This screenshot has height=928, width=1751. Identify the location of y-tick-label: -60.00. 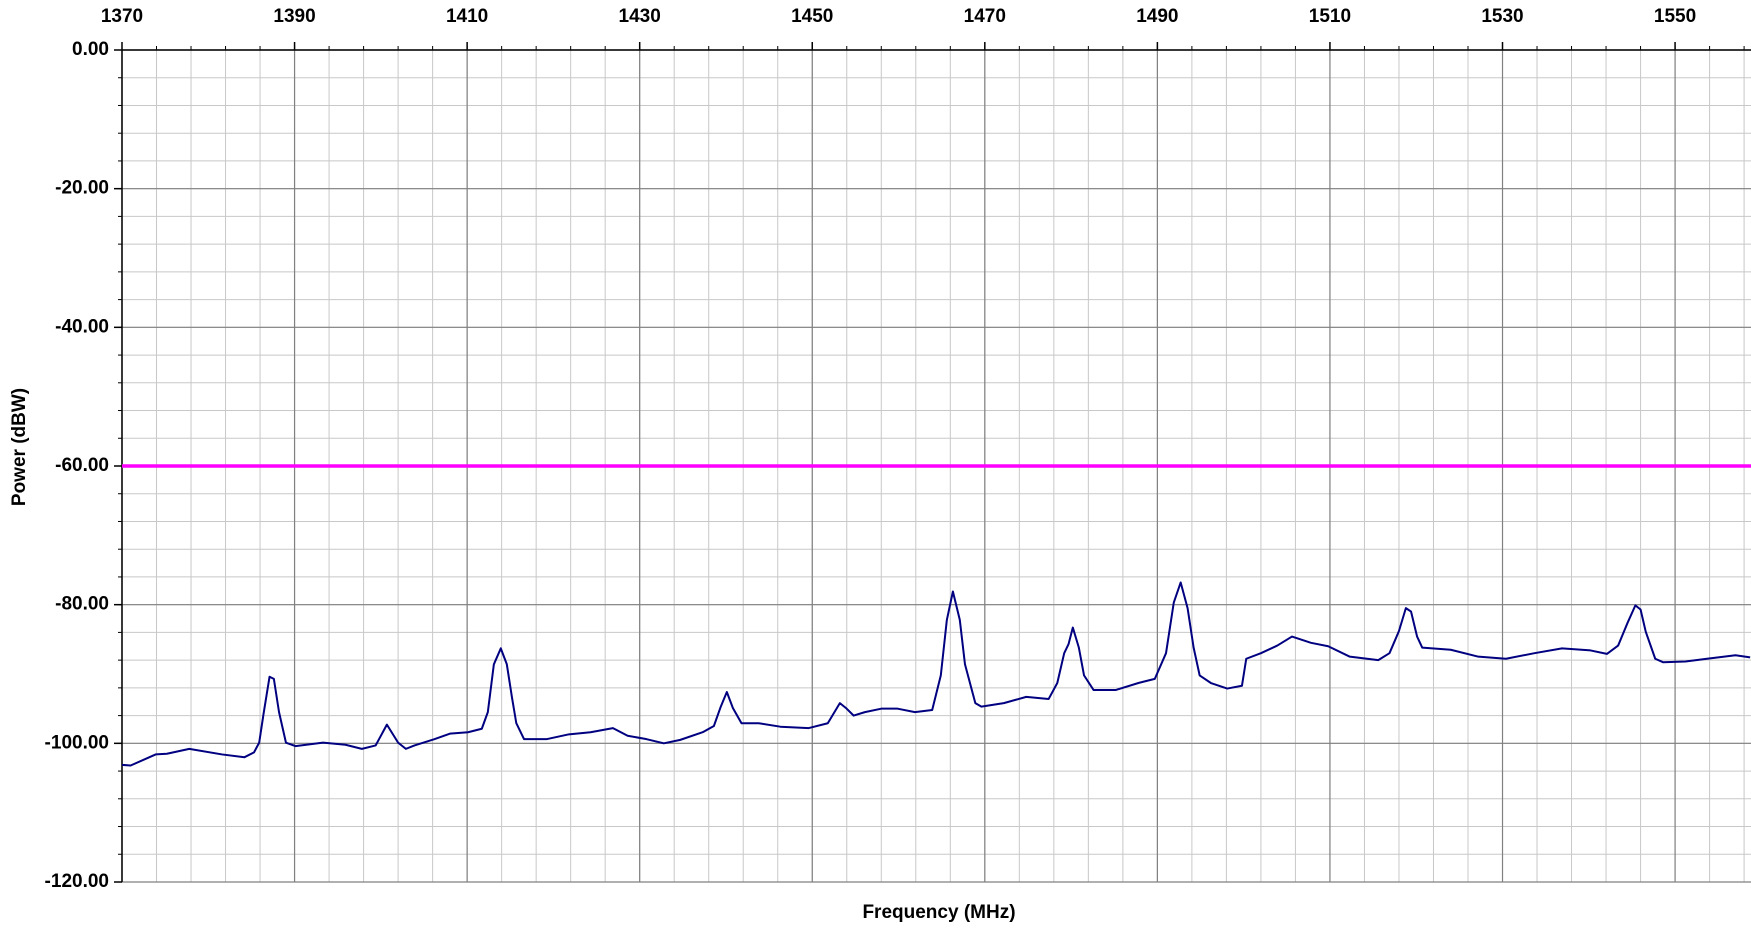
(82, 465).